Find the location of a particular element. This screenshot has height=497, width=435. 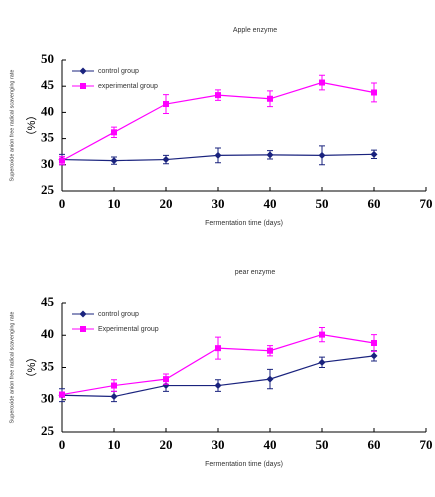

legend-label: experimental group is located at coordinates (128, 86).